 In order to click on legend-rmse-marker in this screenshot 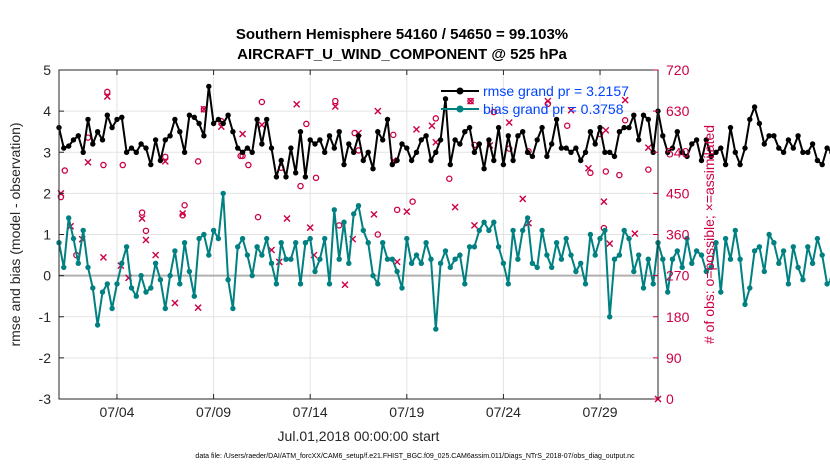, I will do `click(460, 91)`.